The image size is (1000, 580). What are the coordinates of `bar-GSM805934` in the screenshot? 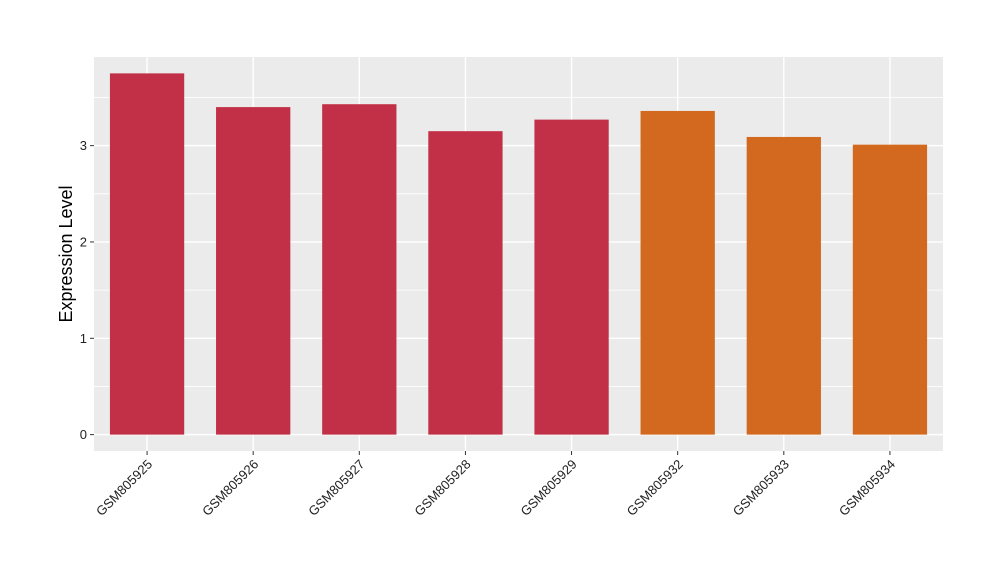 It's located at (890, 289).